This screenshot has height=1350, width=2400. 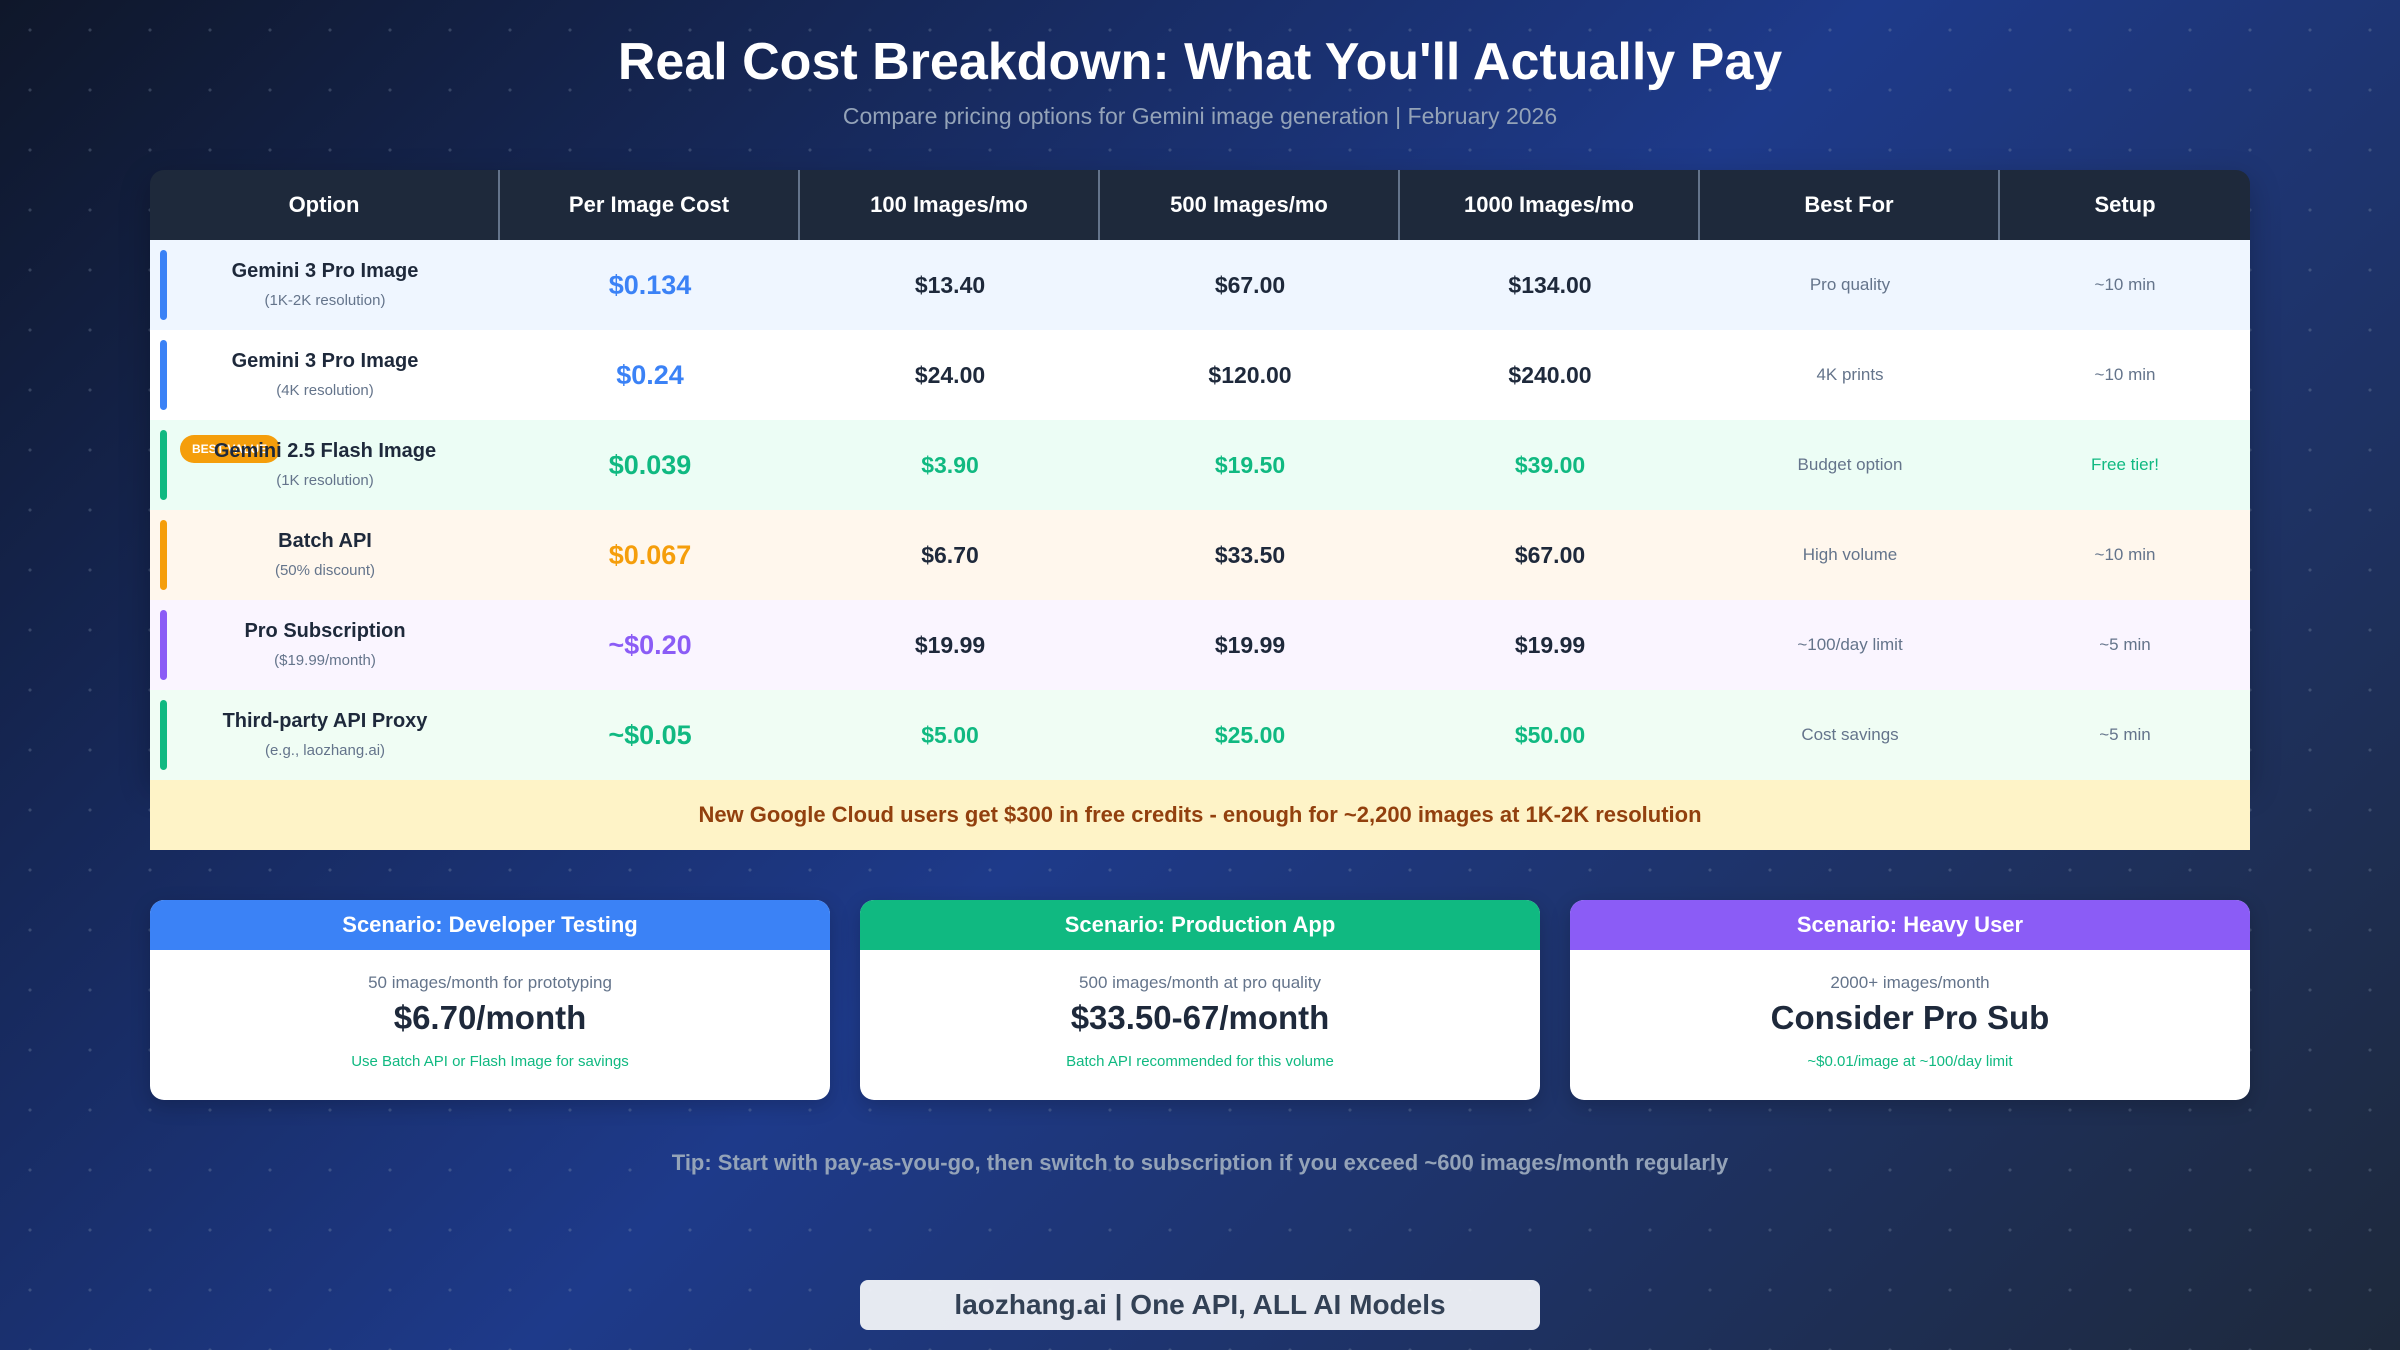 I want to click on best-for: High volume, so click(x=1850, y=554).